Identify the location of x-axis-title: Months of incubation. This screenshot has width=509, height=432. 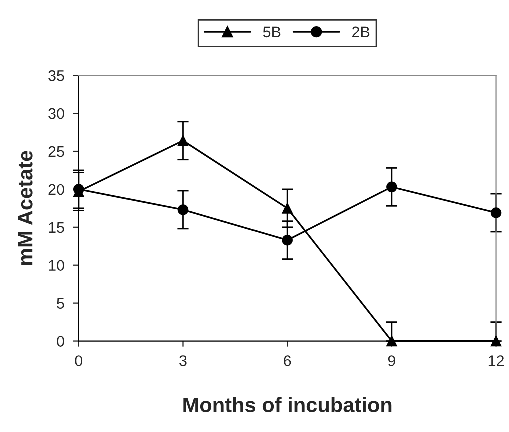
(288, 404).